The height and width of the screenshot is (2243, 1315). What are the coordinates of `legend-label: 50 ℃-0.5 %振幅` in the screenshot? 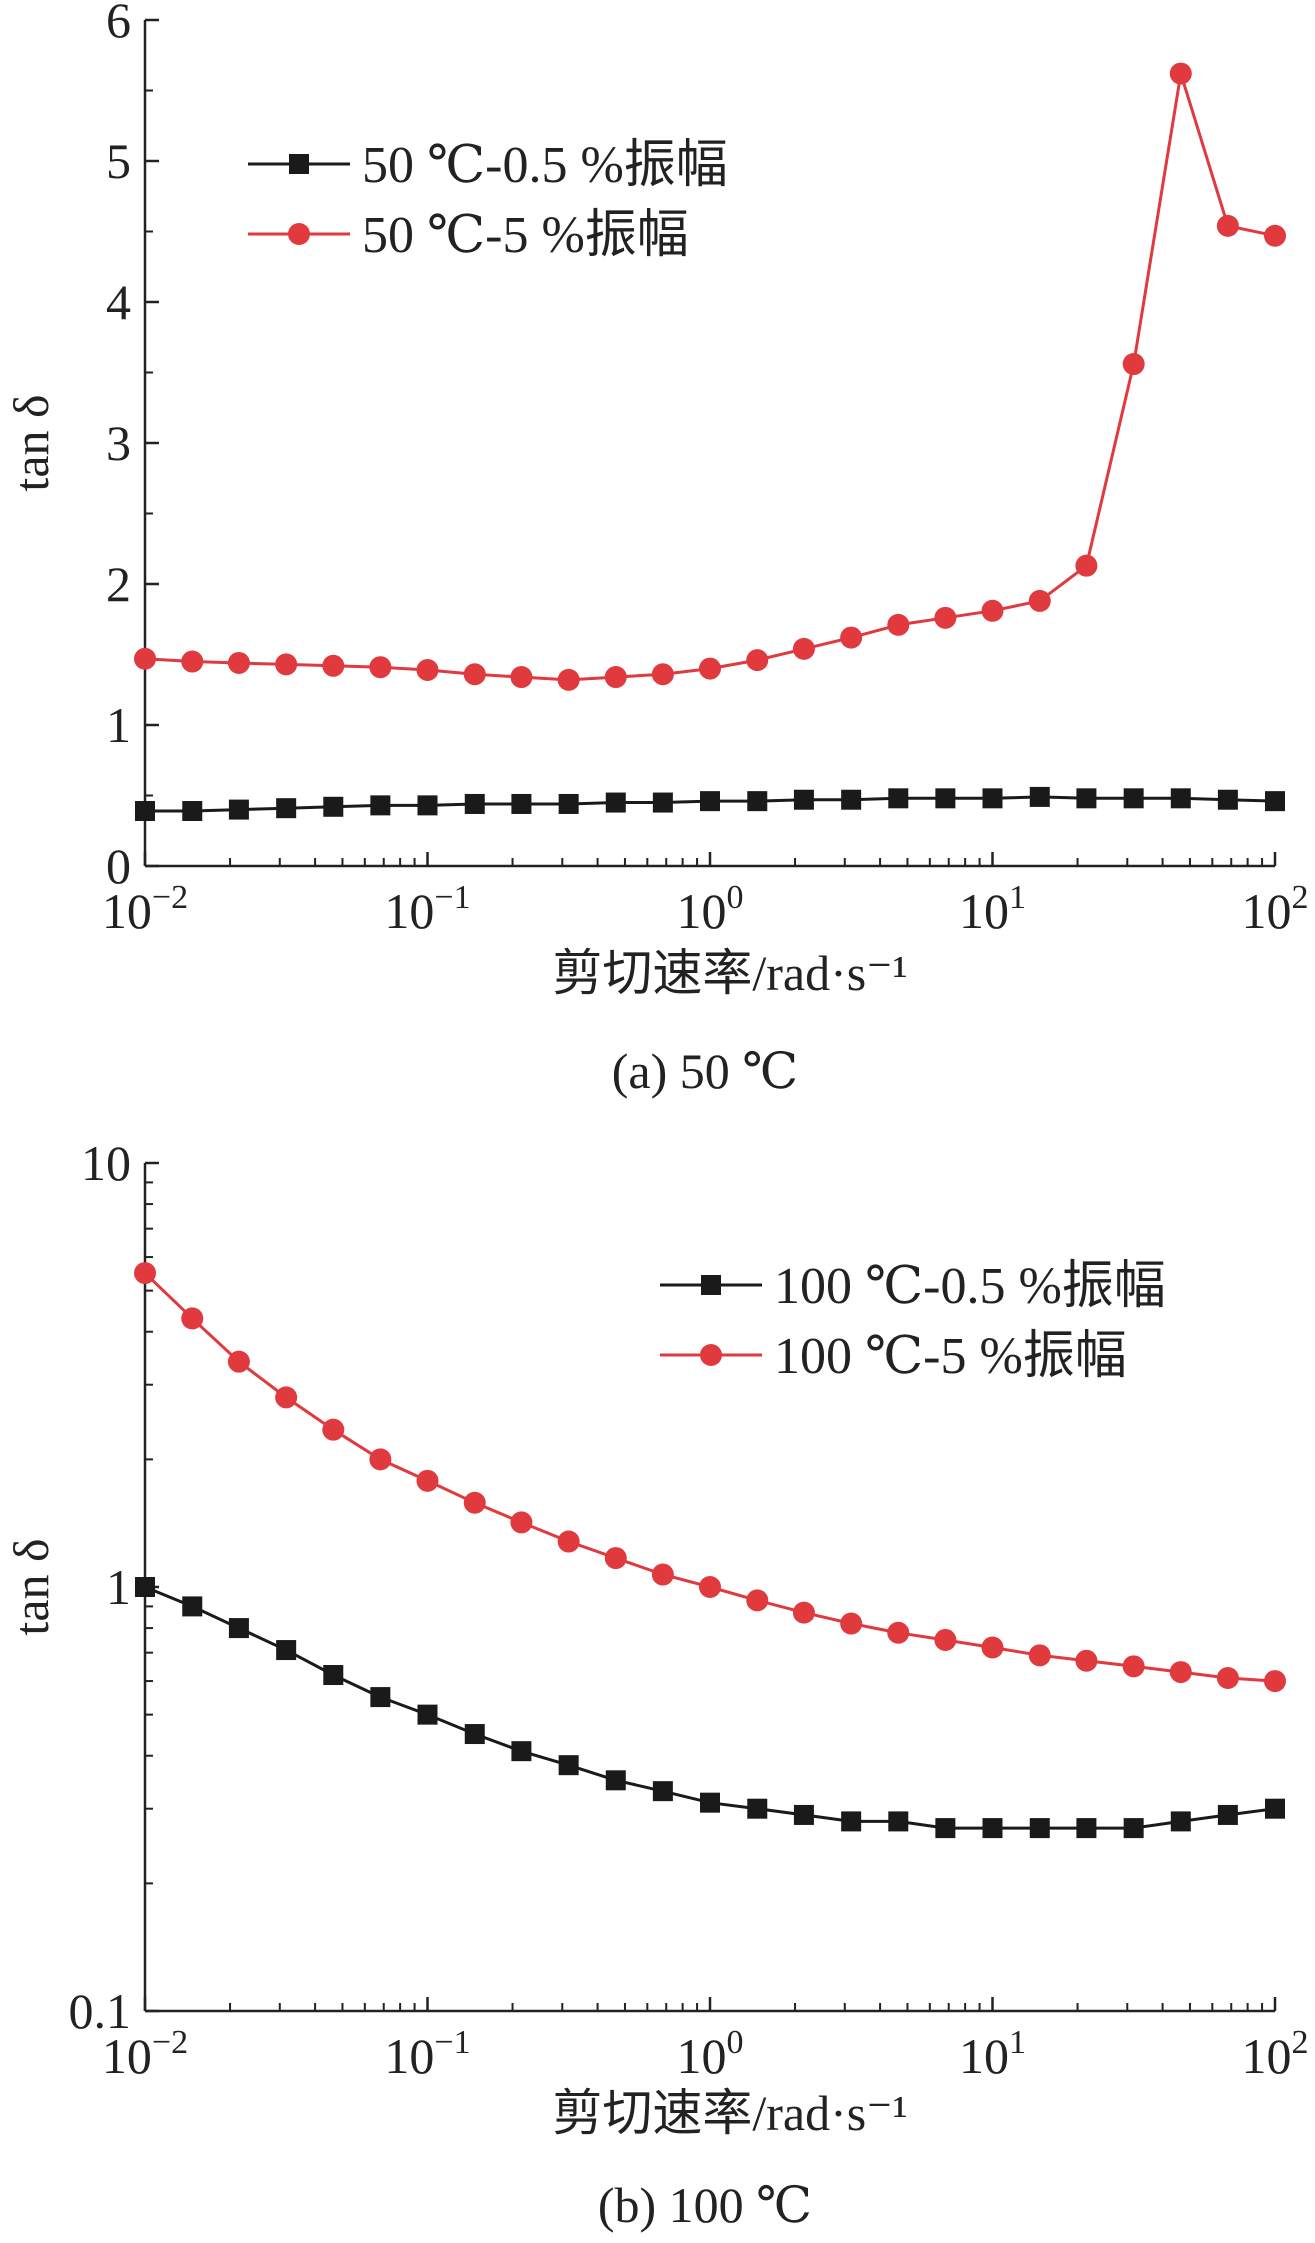 It's located at (545, 165).